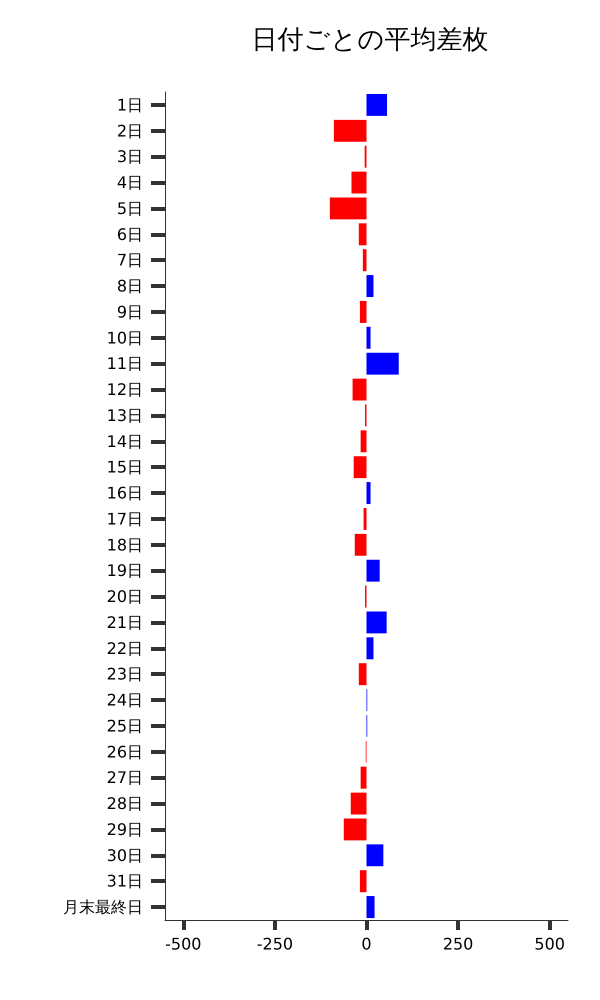 The height and width of the screenshot is (1000, 600). What do you see at coordinates (124, 467) in the screenshot?
I see `y-tick-label: 15日` at bounding box center [124, 467].